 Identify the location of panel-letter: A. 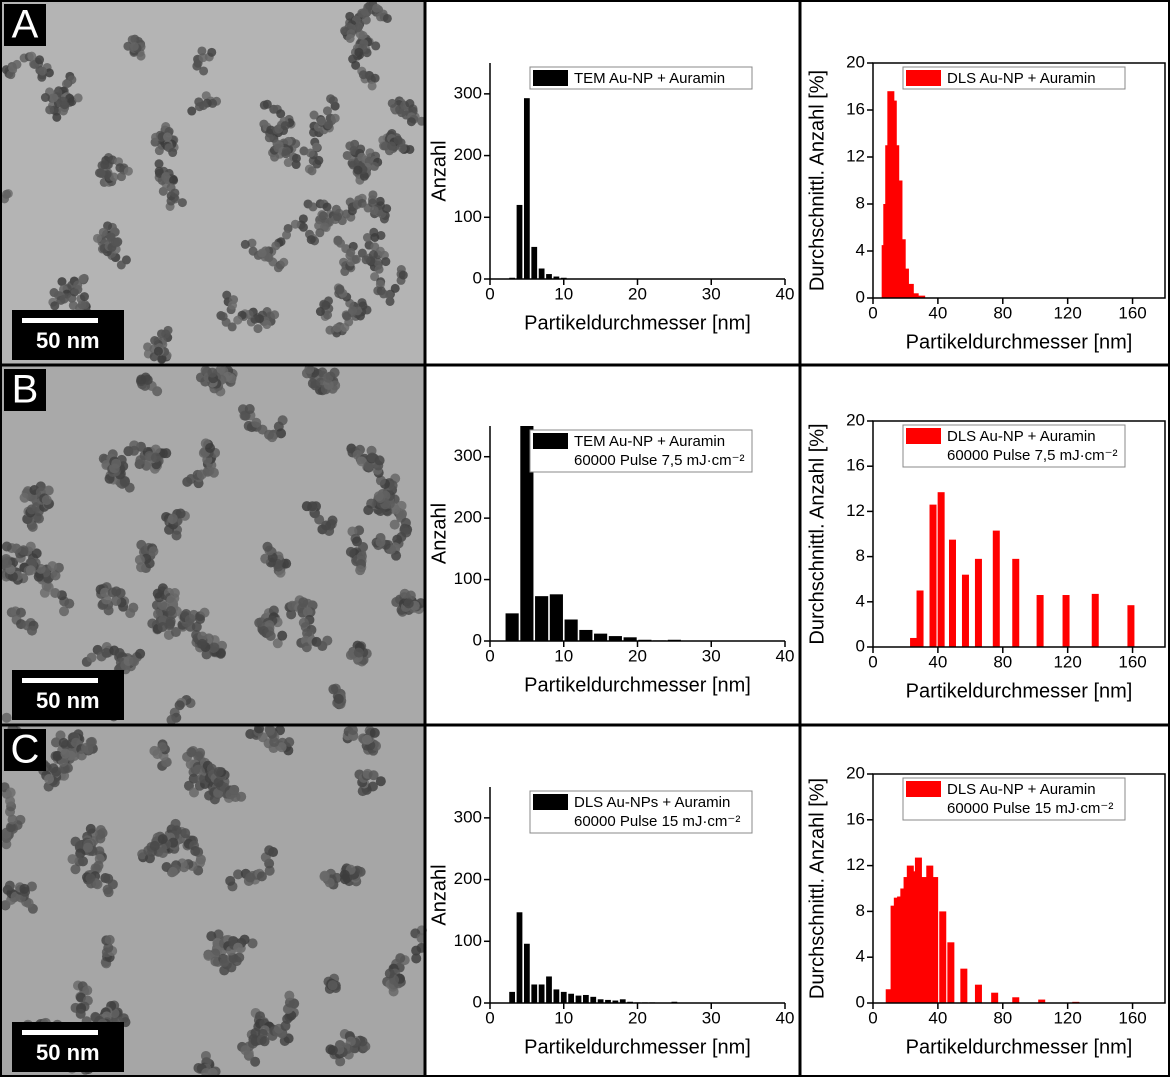
(25, 25).